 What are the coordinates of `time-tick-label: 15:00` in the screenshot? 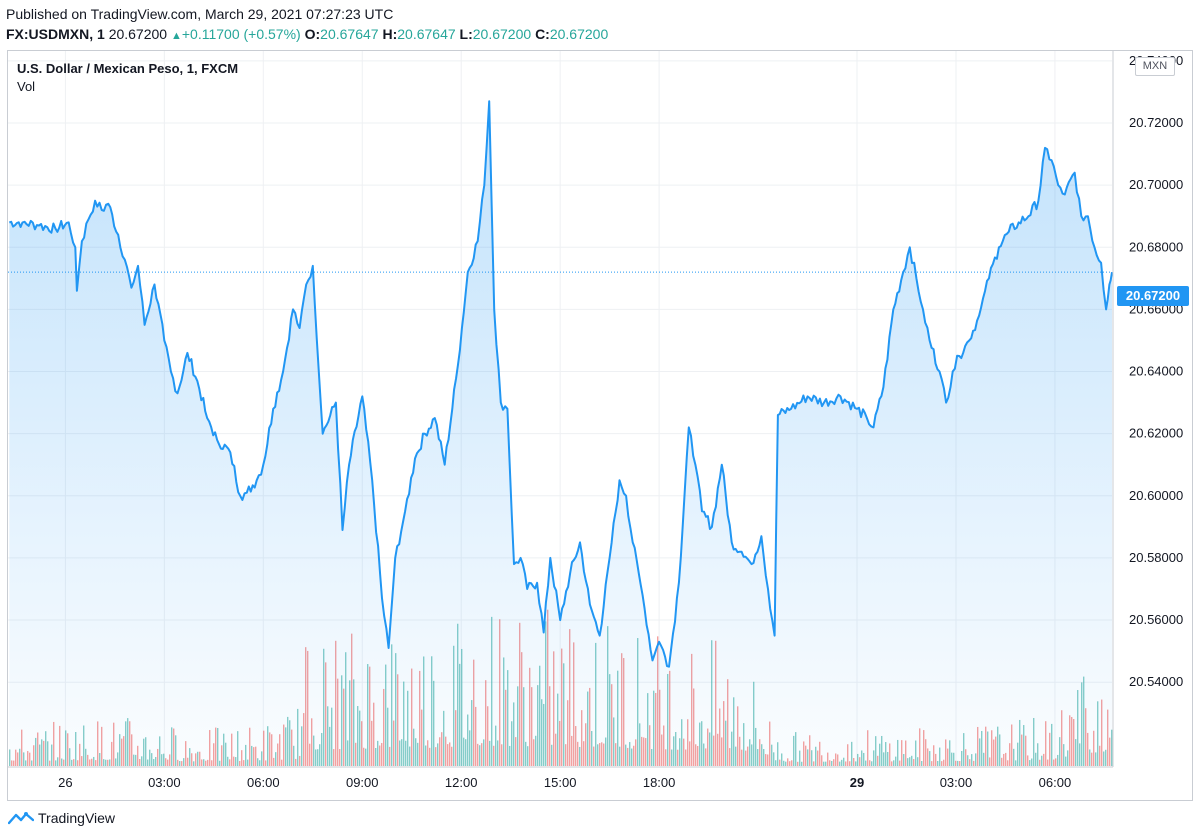 It's located at (560, 782).